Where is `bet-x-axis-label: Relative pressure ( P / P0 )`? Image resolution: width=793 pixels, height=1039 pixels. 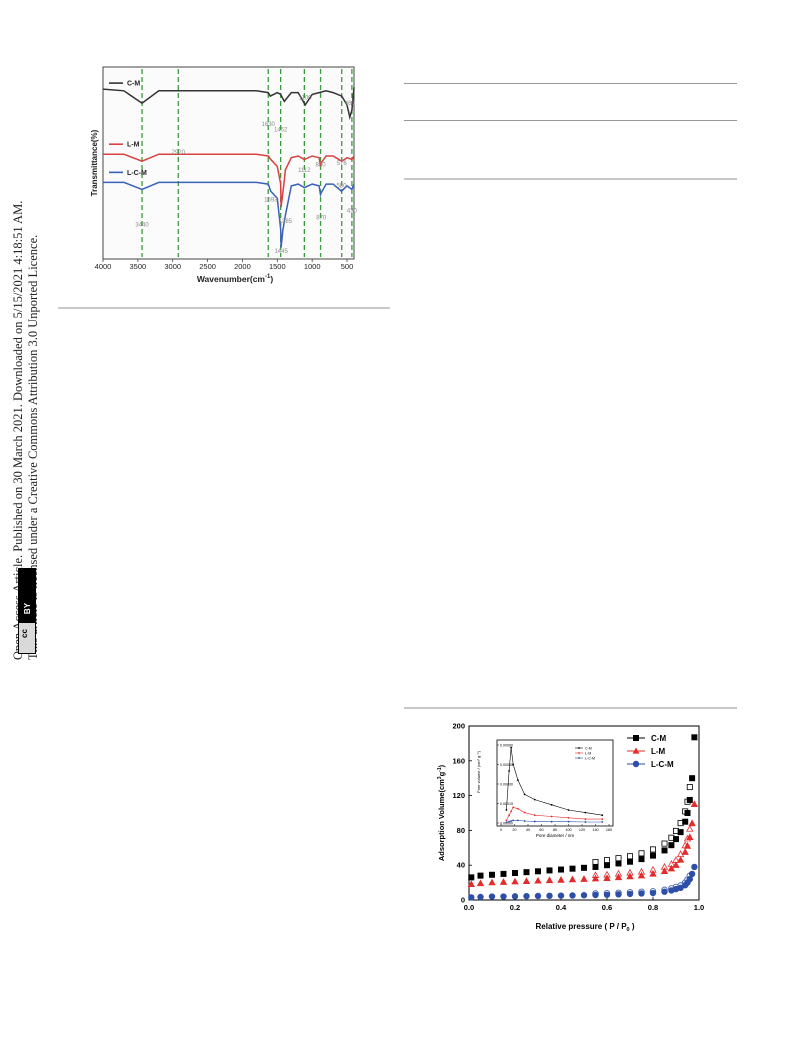
bet-x-axis-label: Relative pressure ( P / P0 ) is located at coordinates (585, 927).